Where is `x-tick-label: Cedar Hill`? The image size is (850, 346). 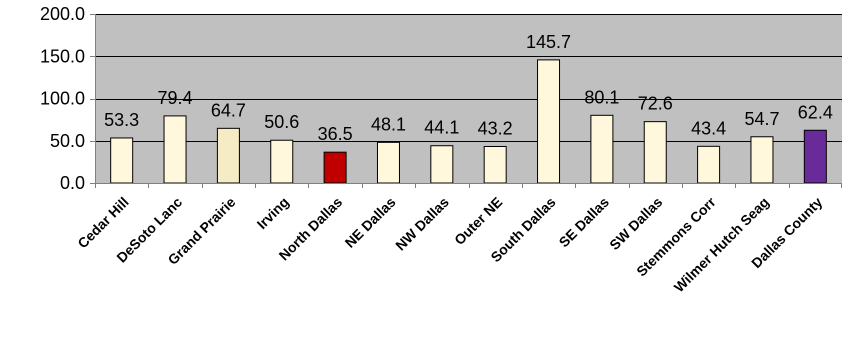 x-tick-label: Cedar Hill is located at coordinates (103, 223).